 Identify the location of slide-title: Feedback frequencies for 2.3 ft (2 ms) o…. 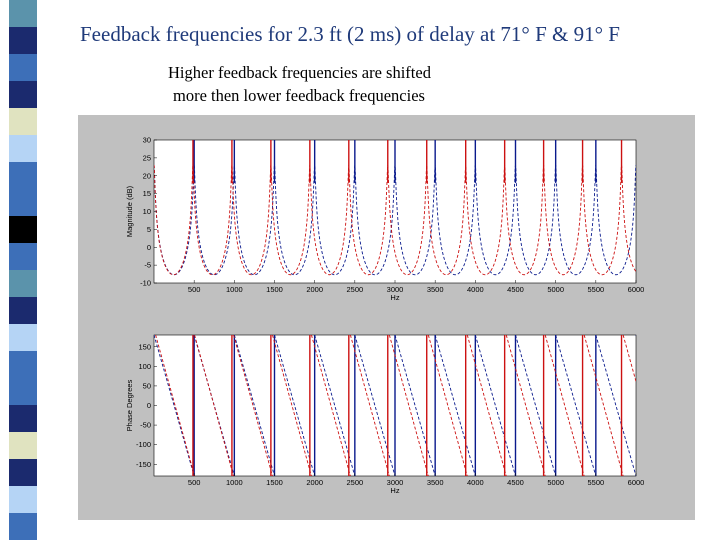
(350, 34).